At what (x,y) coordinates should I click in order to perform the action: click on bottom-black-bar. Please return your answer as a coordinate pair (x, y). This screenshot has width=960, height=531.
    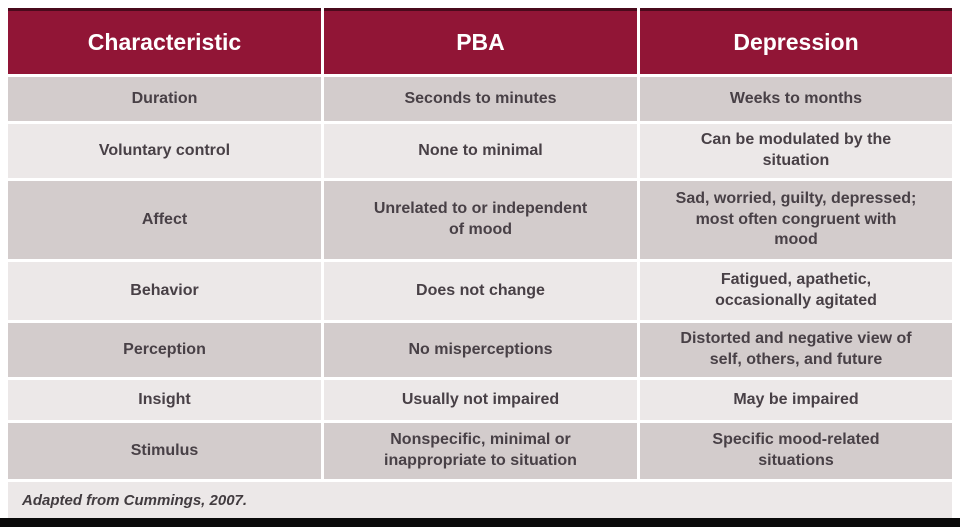
    Looking at the image, I should click on (480, 522).